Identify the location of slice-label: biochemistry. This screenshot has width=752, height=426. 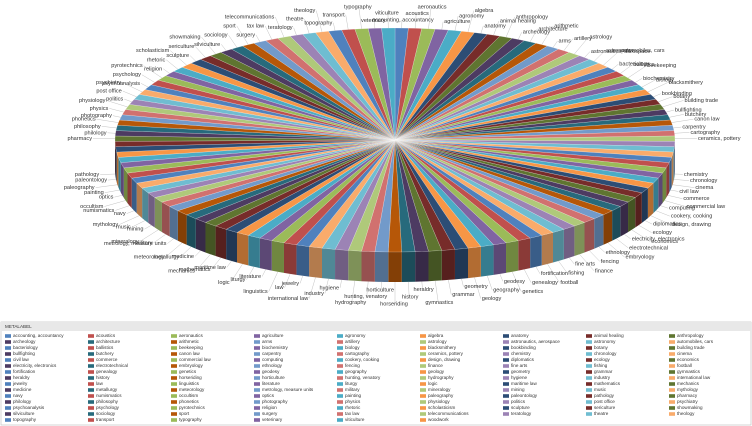
(659, 79).